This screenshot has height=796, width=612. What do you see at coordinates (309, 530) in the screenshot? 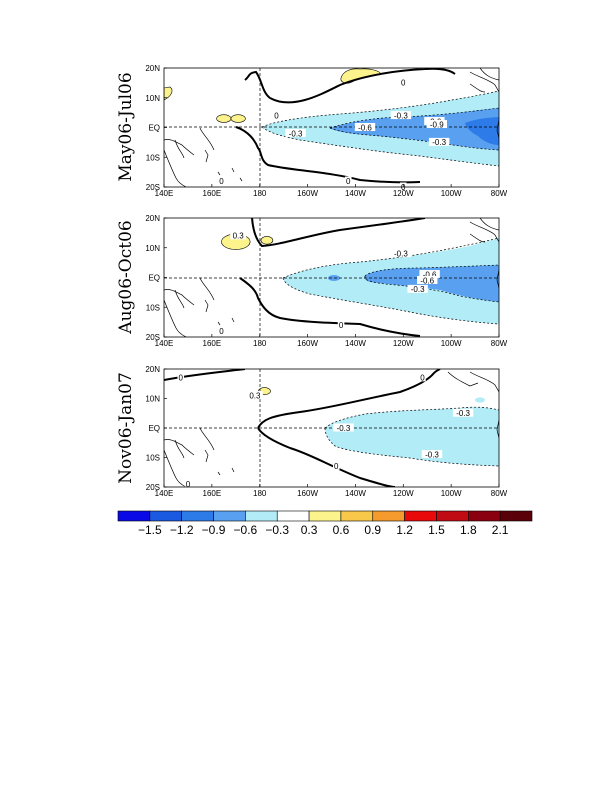
I see `colorbar-tick-label: 0.3` at bounding box center [309, 530].